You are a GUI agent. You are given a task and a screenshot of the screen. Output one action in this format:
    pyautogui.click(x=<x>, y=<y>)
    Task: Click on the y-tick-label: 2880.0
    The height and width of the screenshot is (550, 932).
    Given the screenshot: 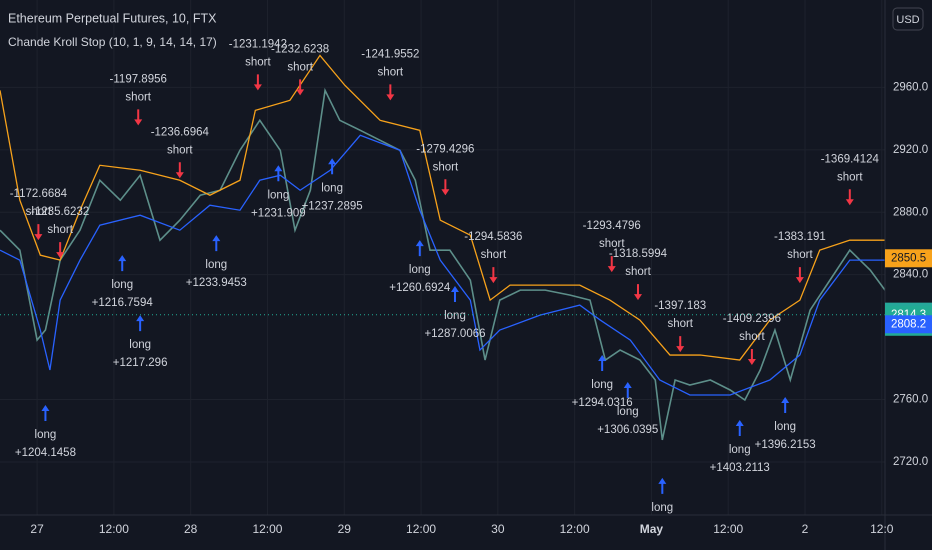 What is the action you would take?
    pyautogui.click(x=910, y=212)
    